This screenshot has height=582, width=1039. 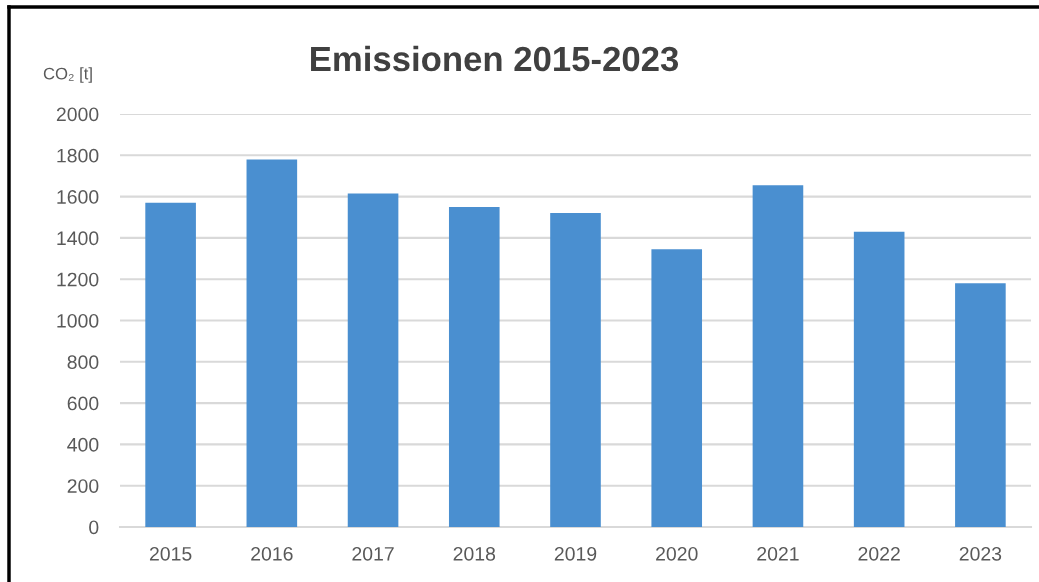 What do you see at coordinates (83, 362) in the screenshot?
I see `y-tick-label: 800` at bounding box center [83, 362].